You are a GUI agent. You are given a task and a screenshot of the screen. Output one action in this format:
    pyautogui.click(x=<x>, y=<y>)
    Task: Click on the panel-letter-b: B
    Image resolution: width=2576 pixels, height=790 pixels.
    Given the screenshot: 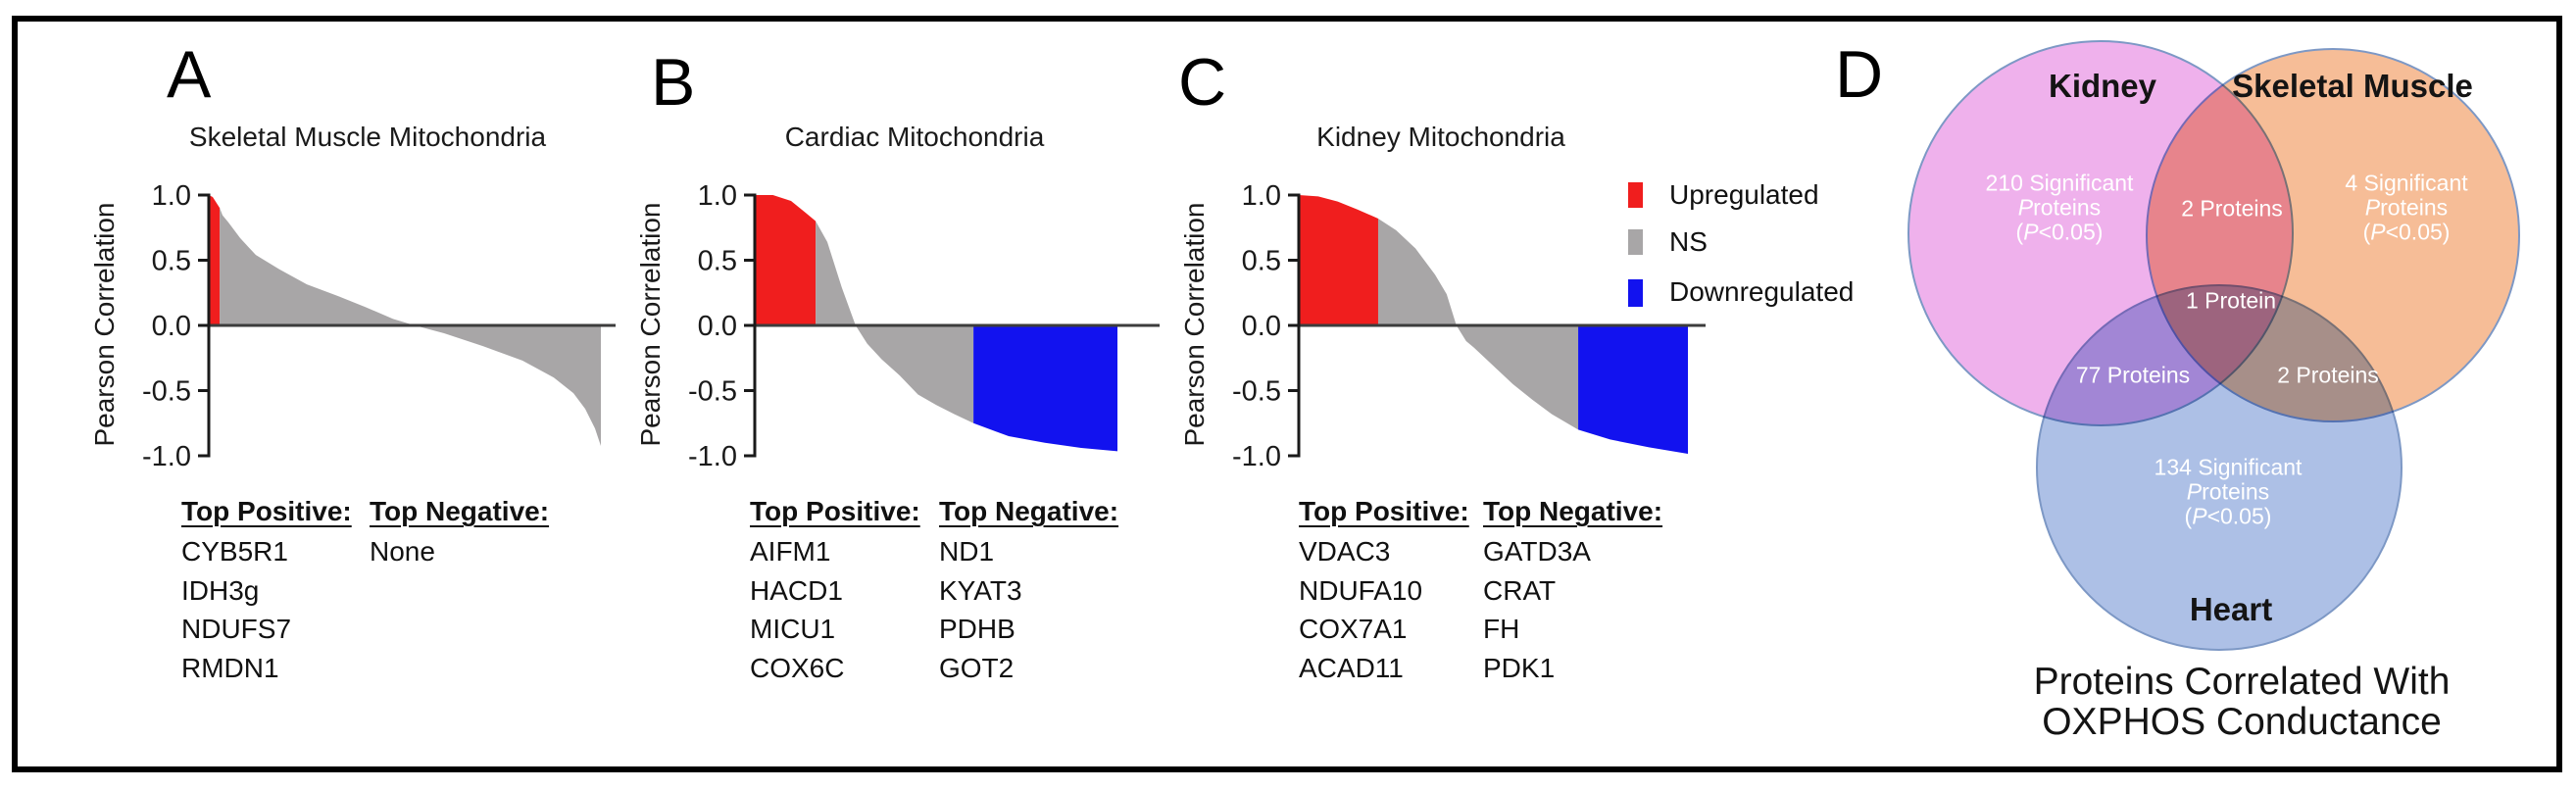 What is the action you would take?
    pyautogui.click(x=673, y=82)
    